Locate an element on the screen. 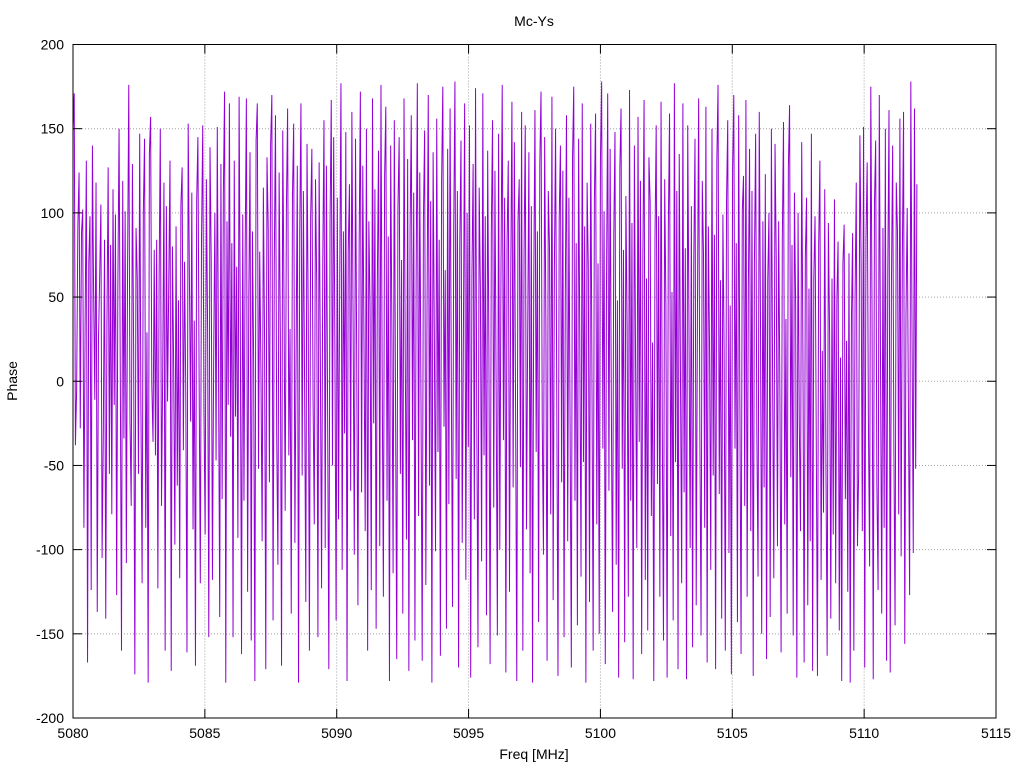 Image resolution: width=1024 pixels, height=768 pixels. y-tick-label: -150 is located at coordinates (50, 634).